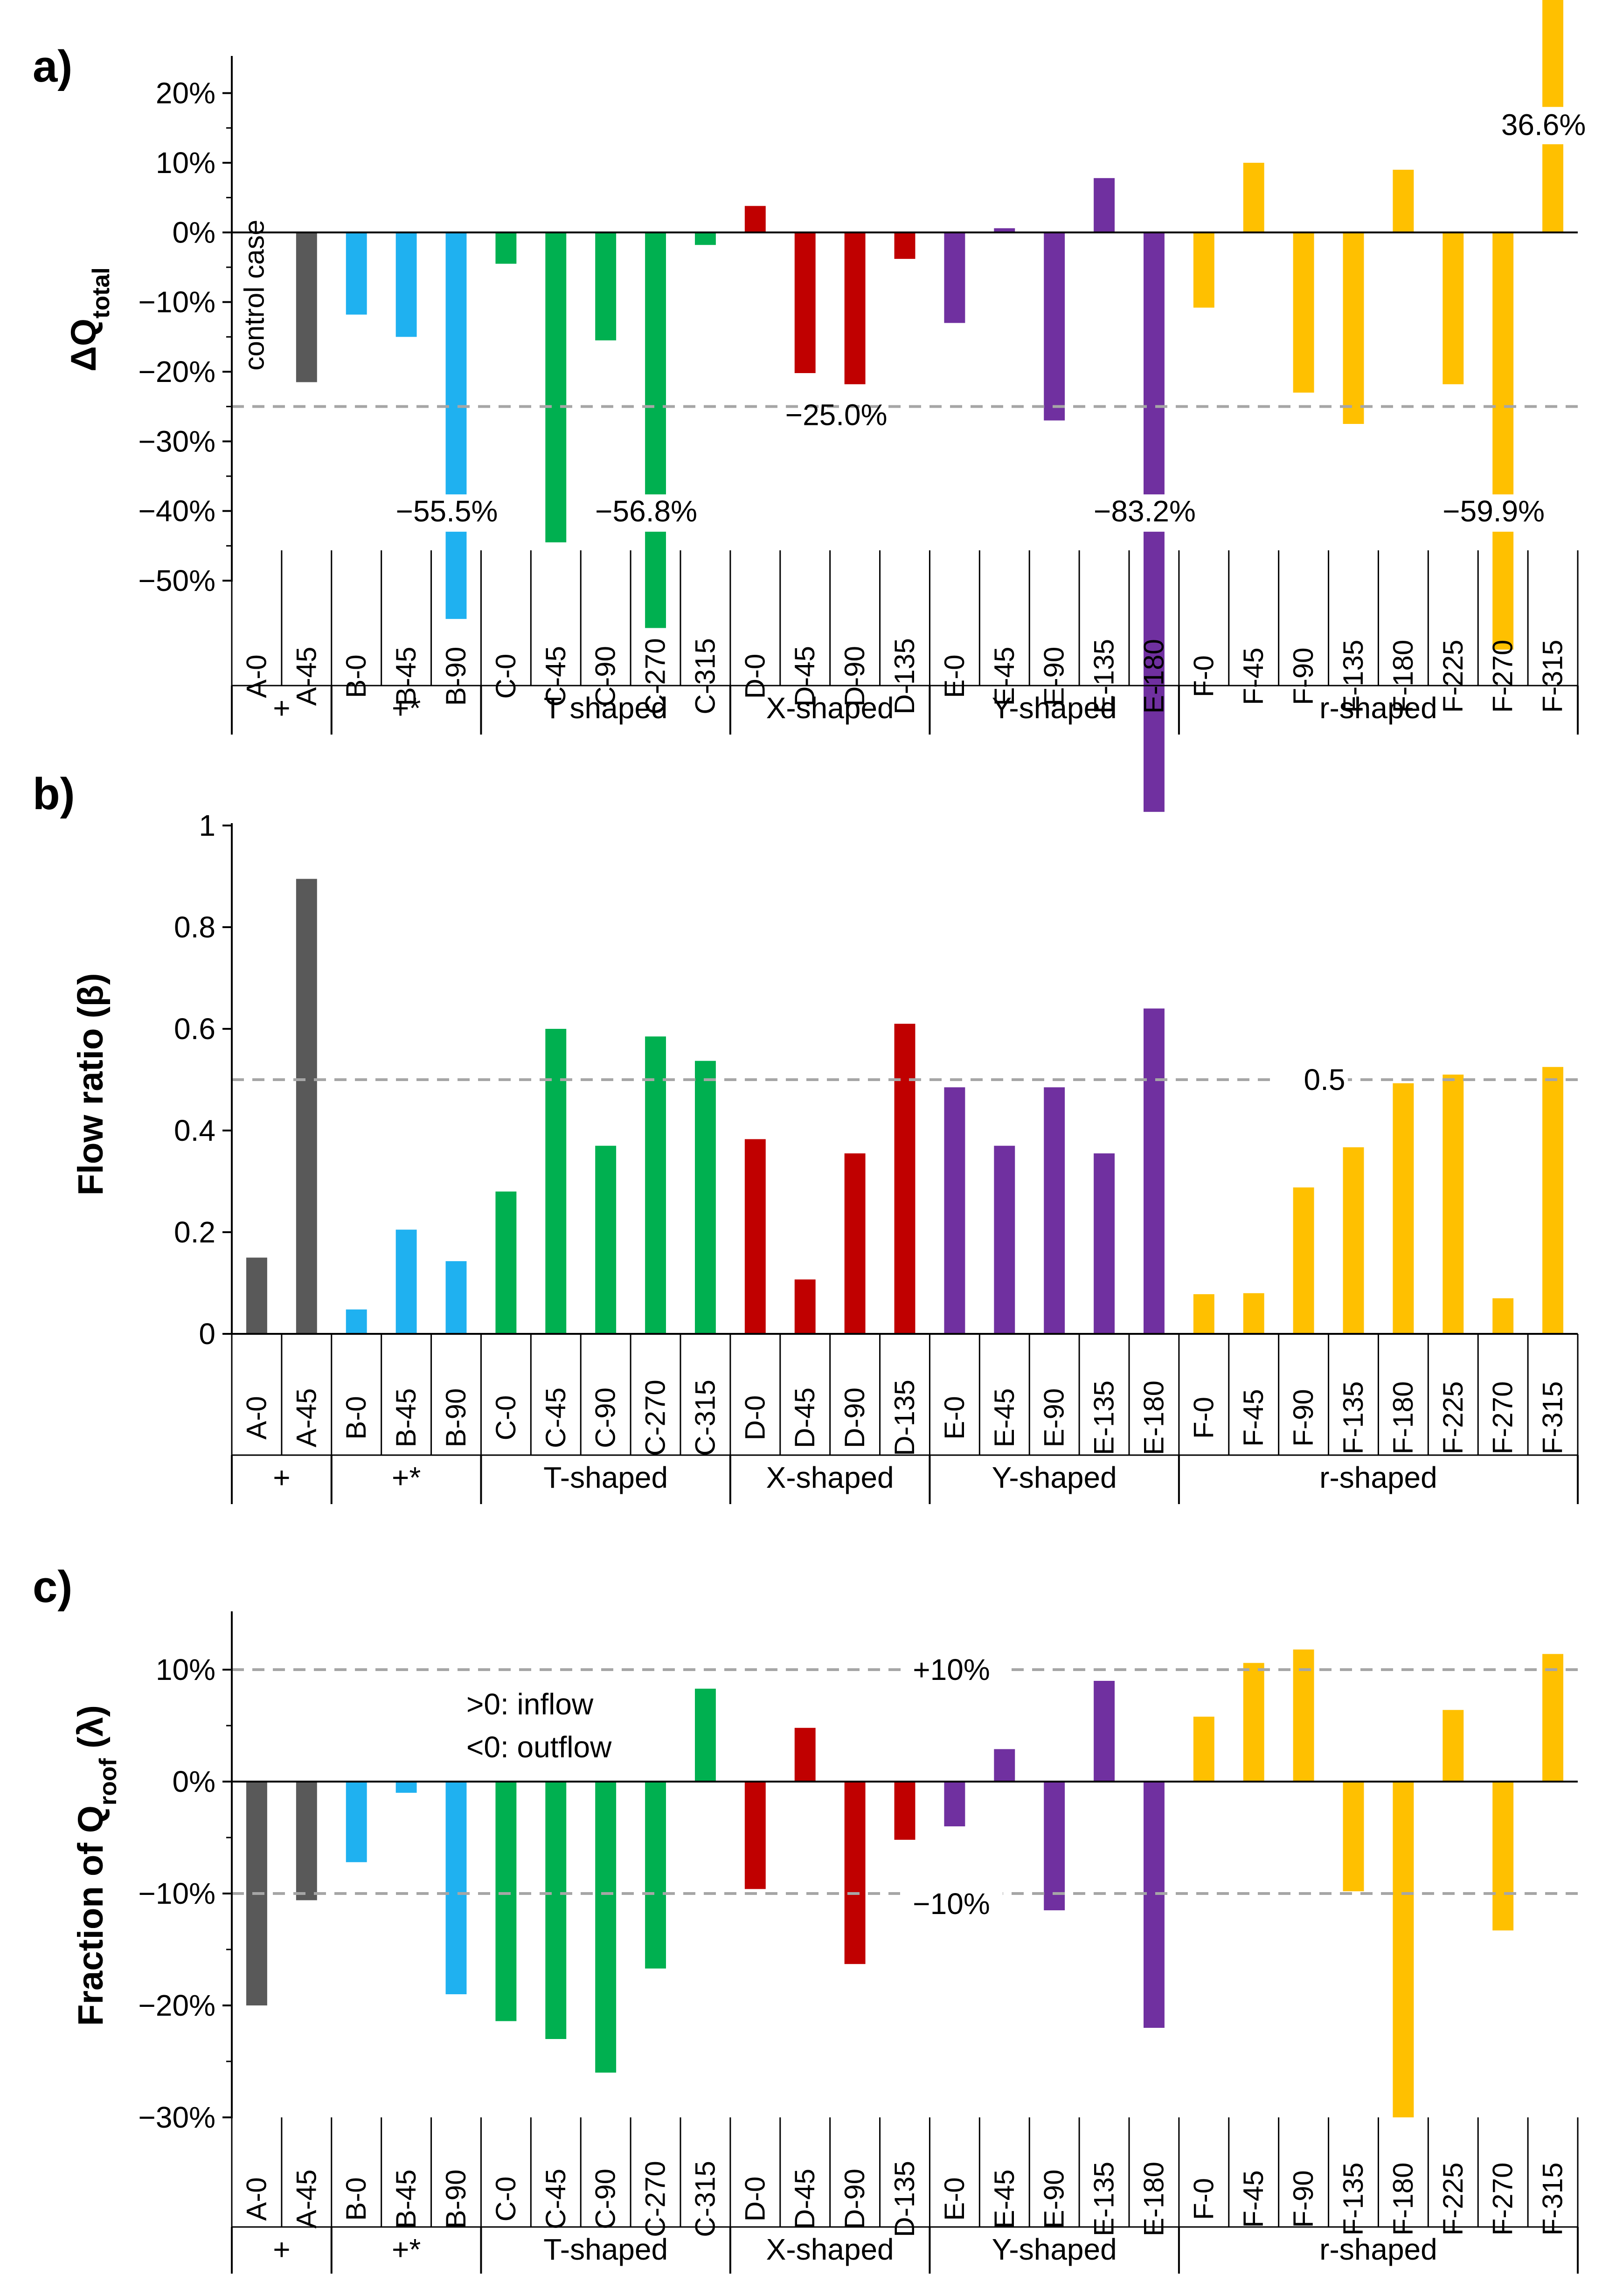  I want to click on panel-c-x-tick-label: D-45, so click(804, 2199).